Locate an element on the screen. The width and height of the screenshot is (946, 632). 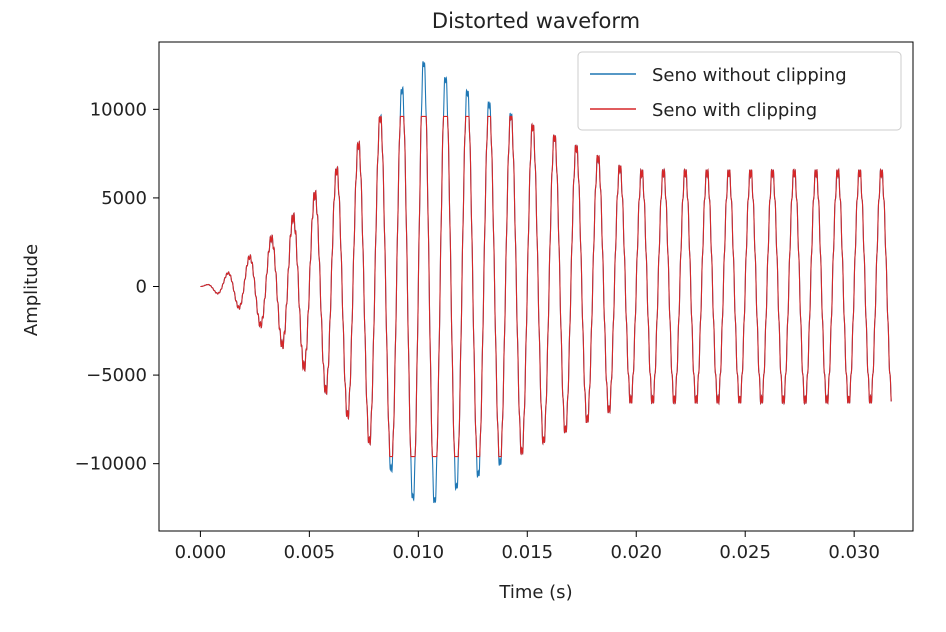
x-tick-label: 0.025 is located at coordinates (745, 552).